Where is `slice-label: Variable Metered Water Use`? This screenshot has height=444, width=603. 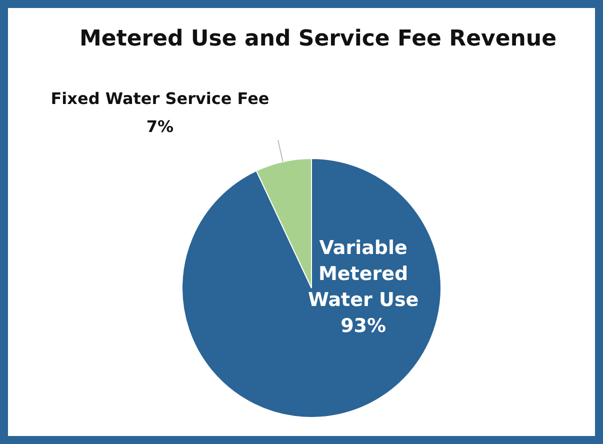 slice-label: Variable Metered Water Use is located at coordinates (363, 273).